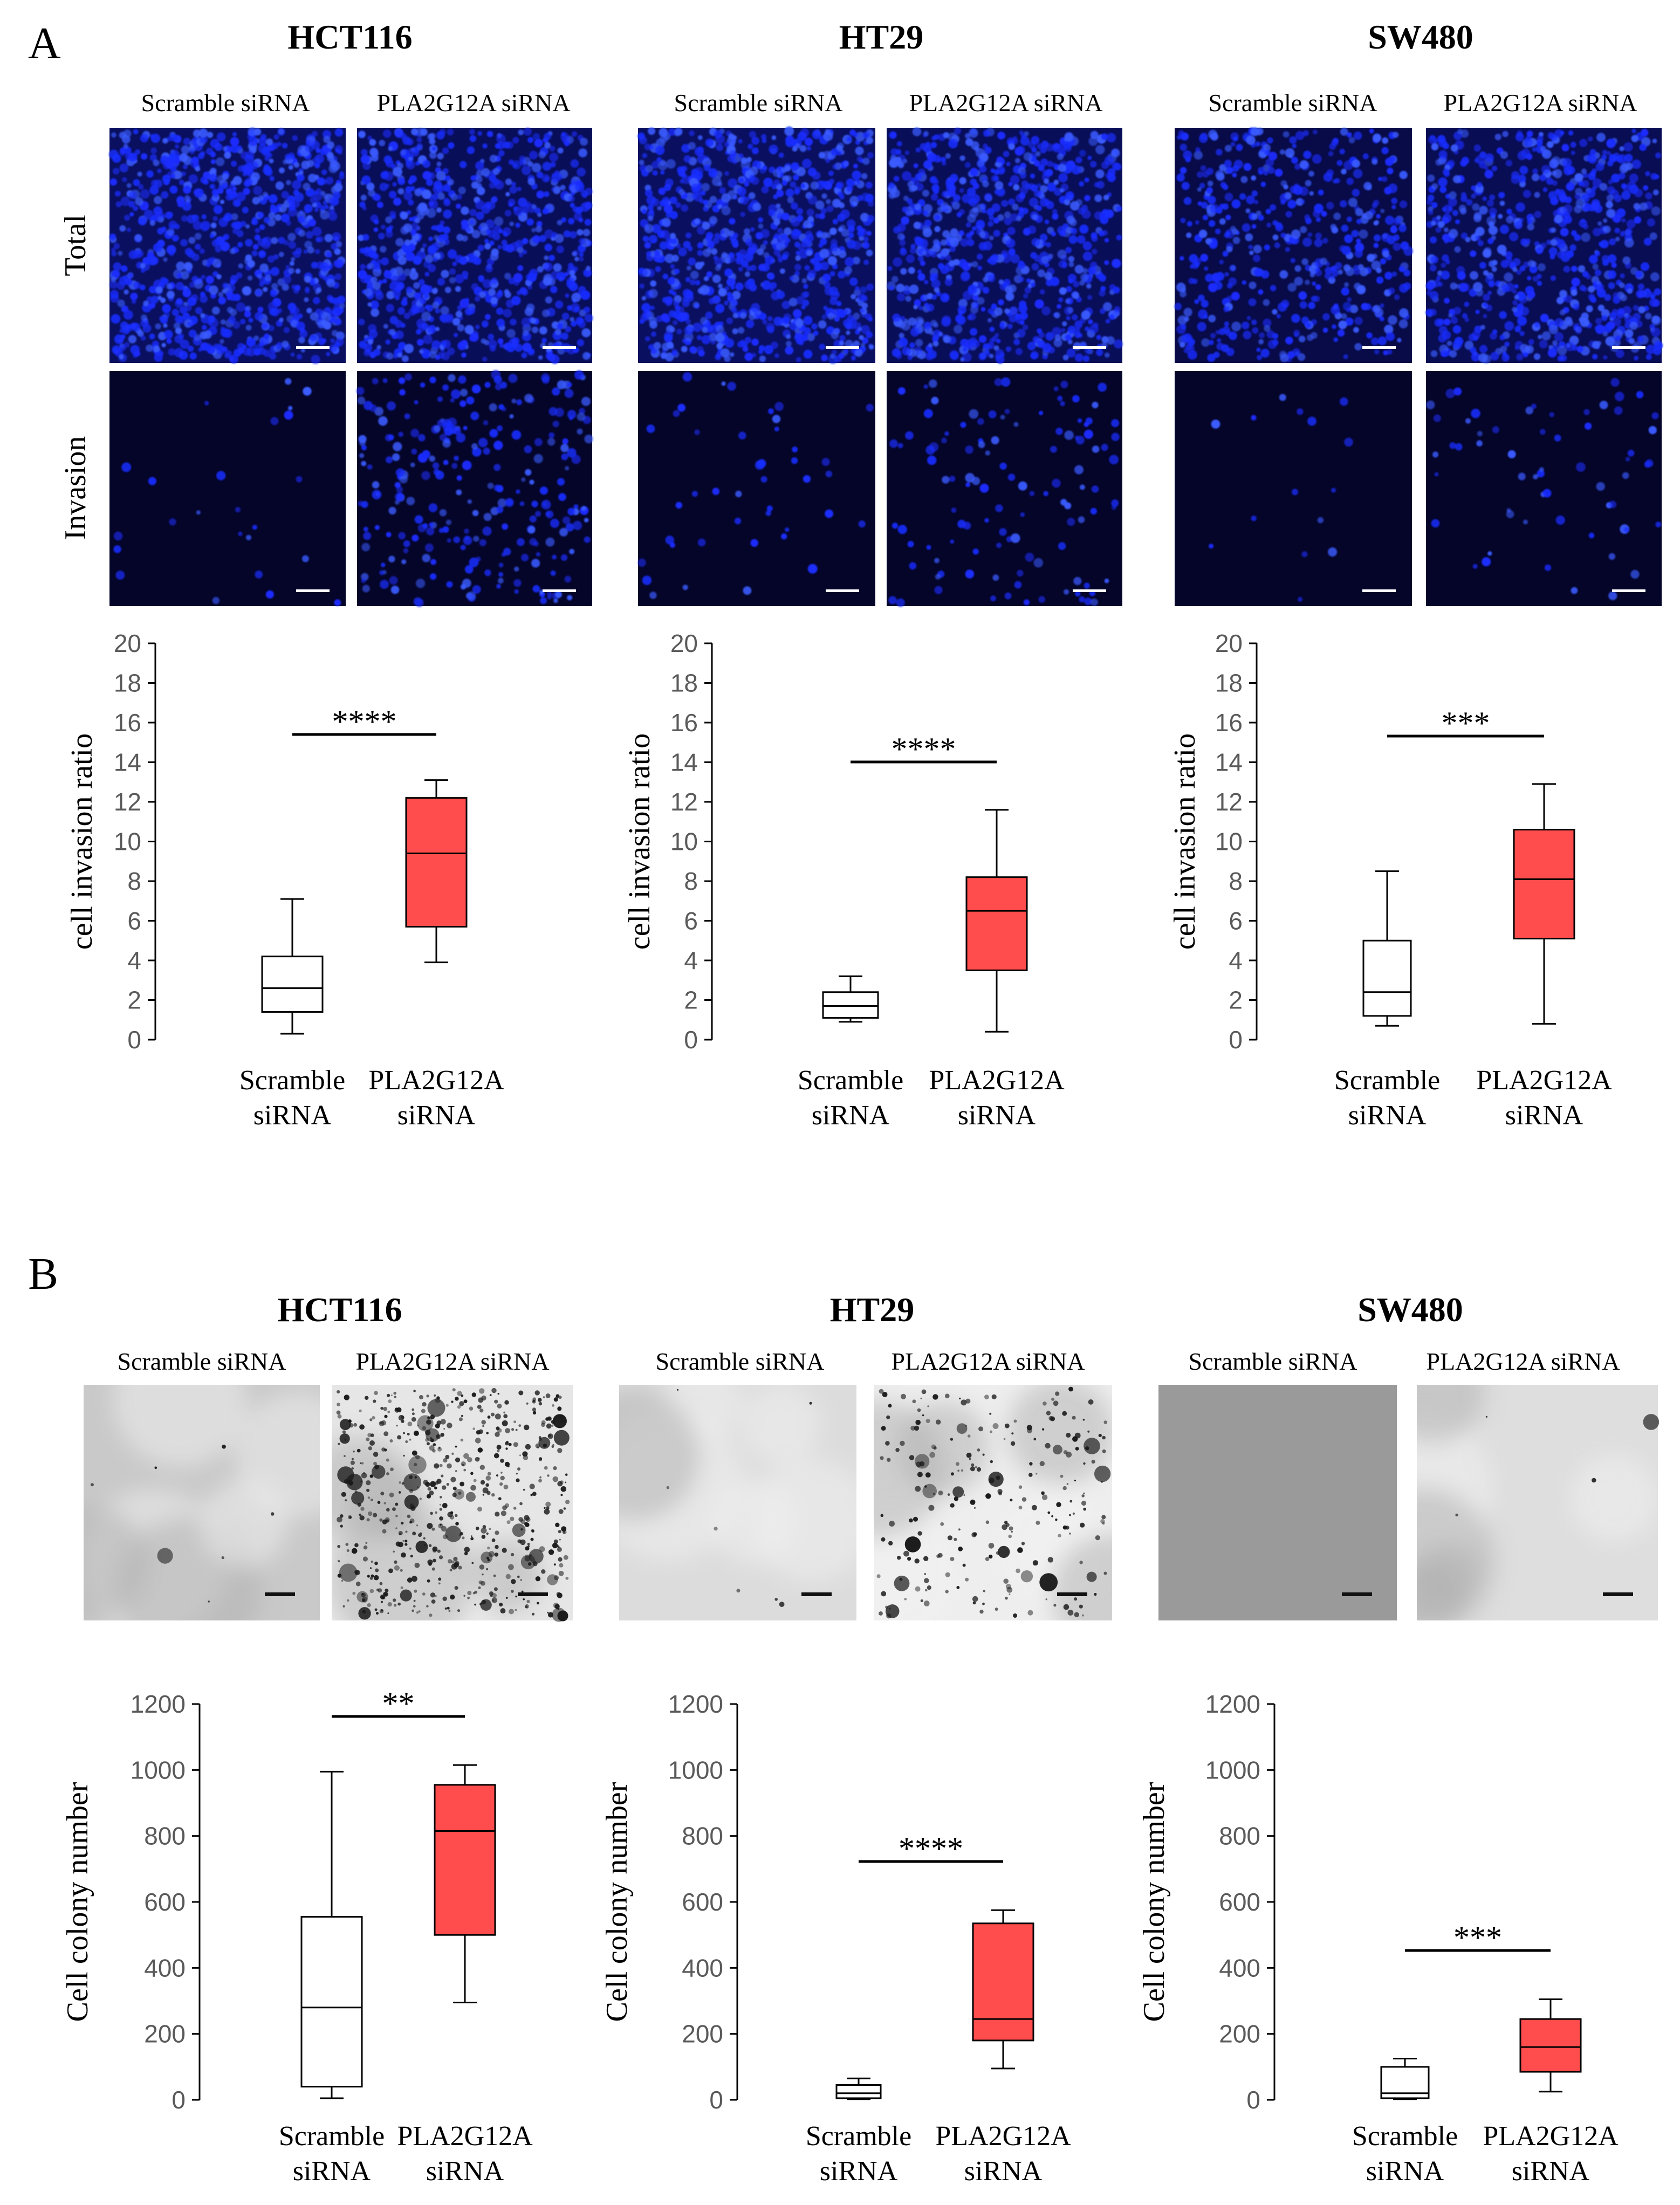 Image resolution: width=1680 pixels, height=2205 pixels. I want to click on micrograph-ht29-pla2g12a-total, so click(1005, 246).